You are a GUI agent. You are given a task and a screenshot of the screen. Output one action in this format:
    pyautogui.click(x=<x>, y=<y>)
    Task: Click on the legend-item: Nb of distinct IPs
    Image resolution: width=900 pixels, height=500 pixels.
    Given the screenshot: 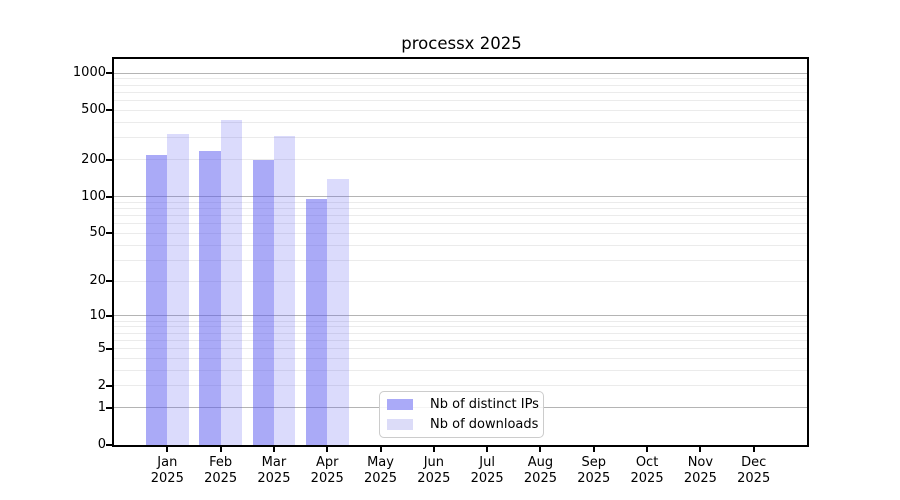 What is the action you would take?
    pyautogui.click(x=463, y=405)
    